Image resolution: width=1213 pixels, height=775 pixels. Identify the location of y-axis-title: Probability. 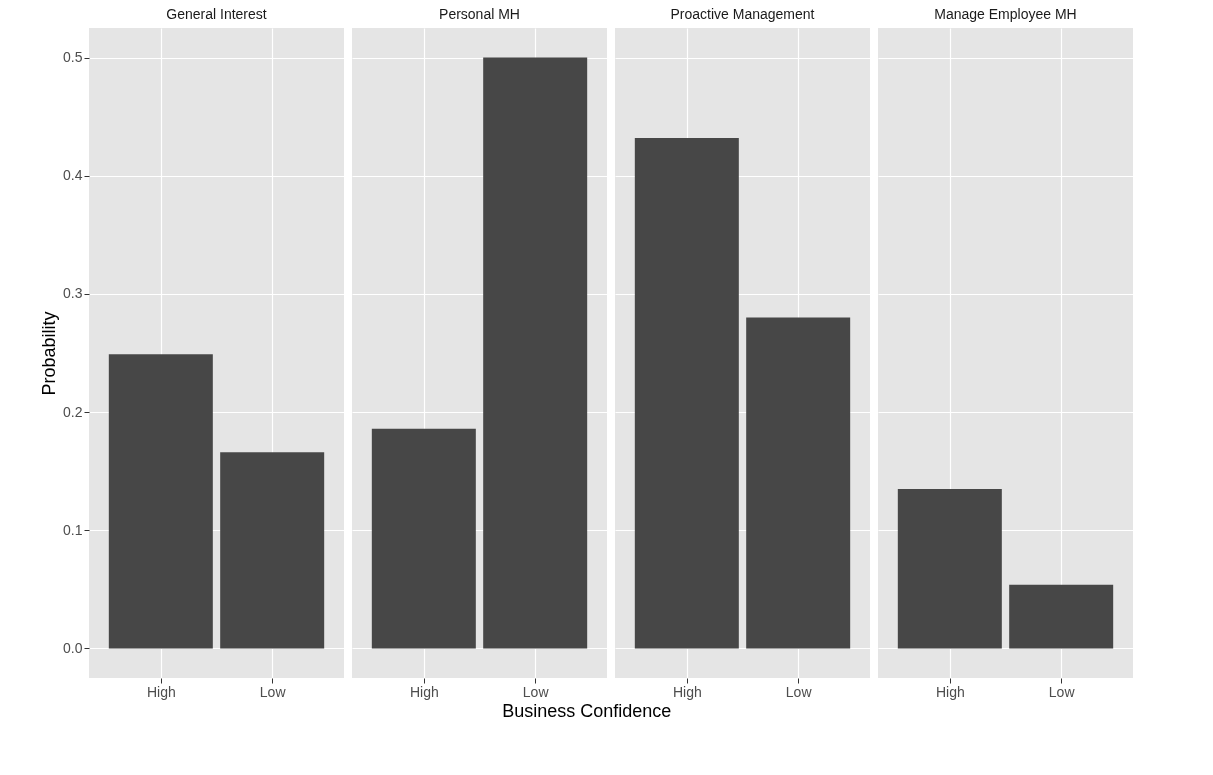
(49, 353).